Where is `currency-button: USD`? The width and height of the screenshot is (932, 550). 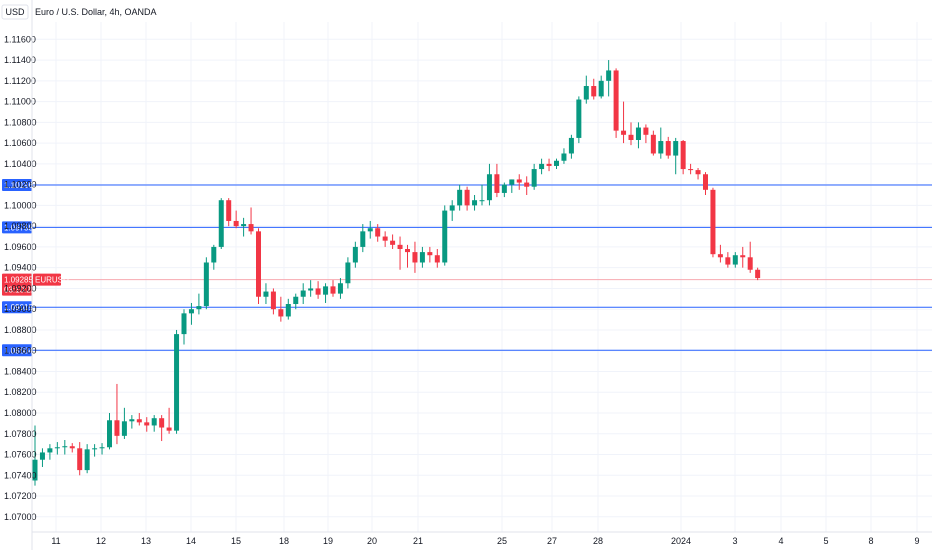
currency-button: USD is located at coordinates (15, 12).